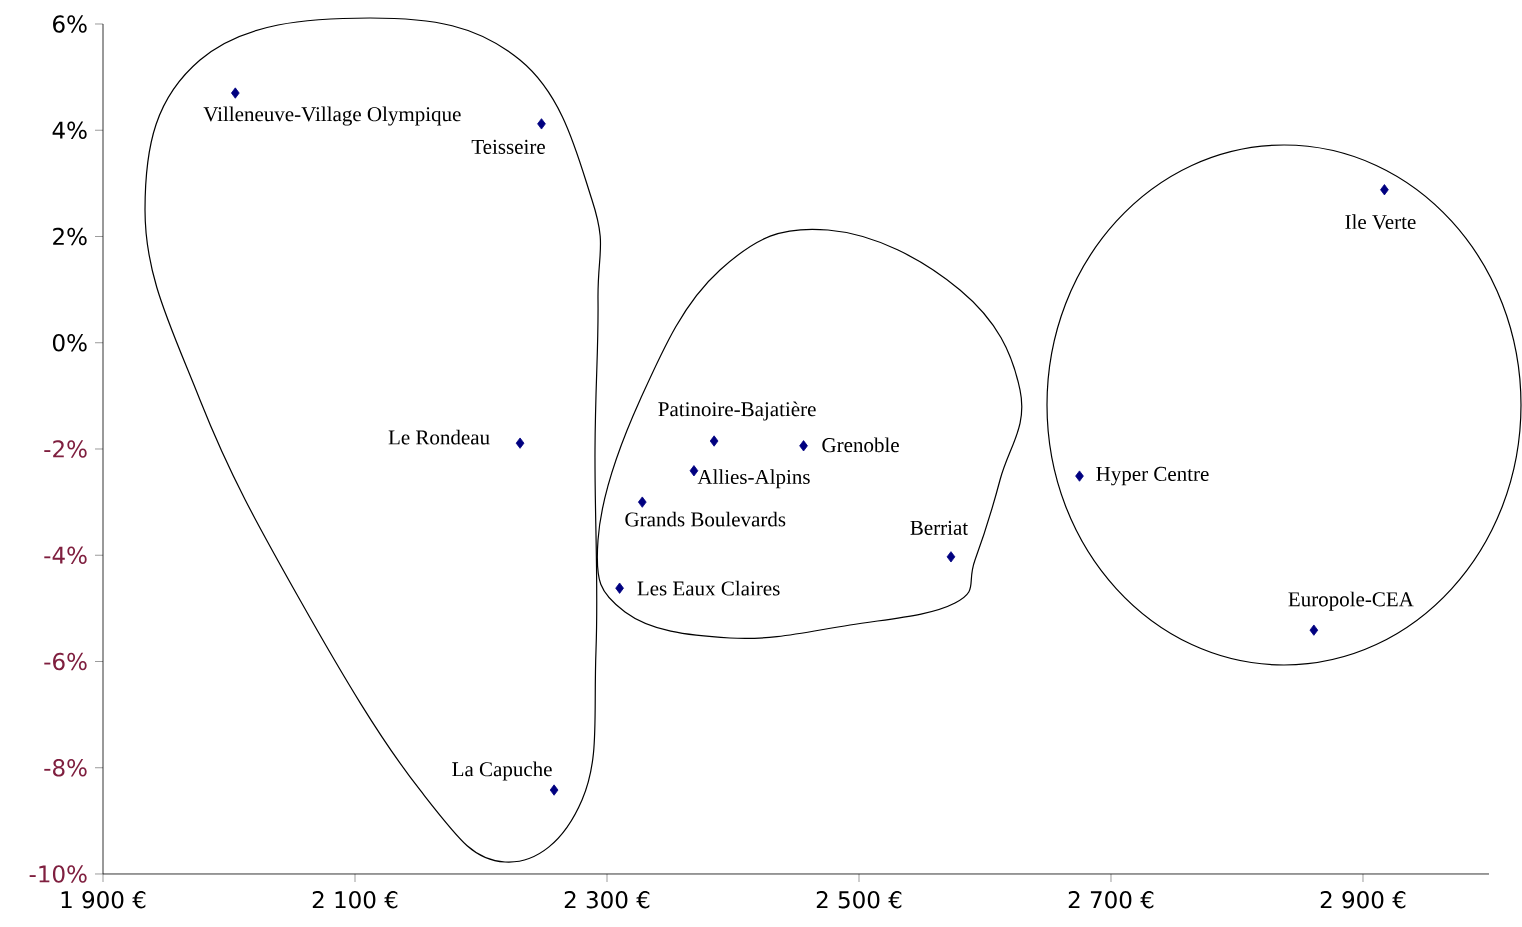 This screenshot has width=1522, height=927. Describe the element at coordinates (65, 661) in the screenshot. I see `y-tick-label: -6%` at that location.